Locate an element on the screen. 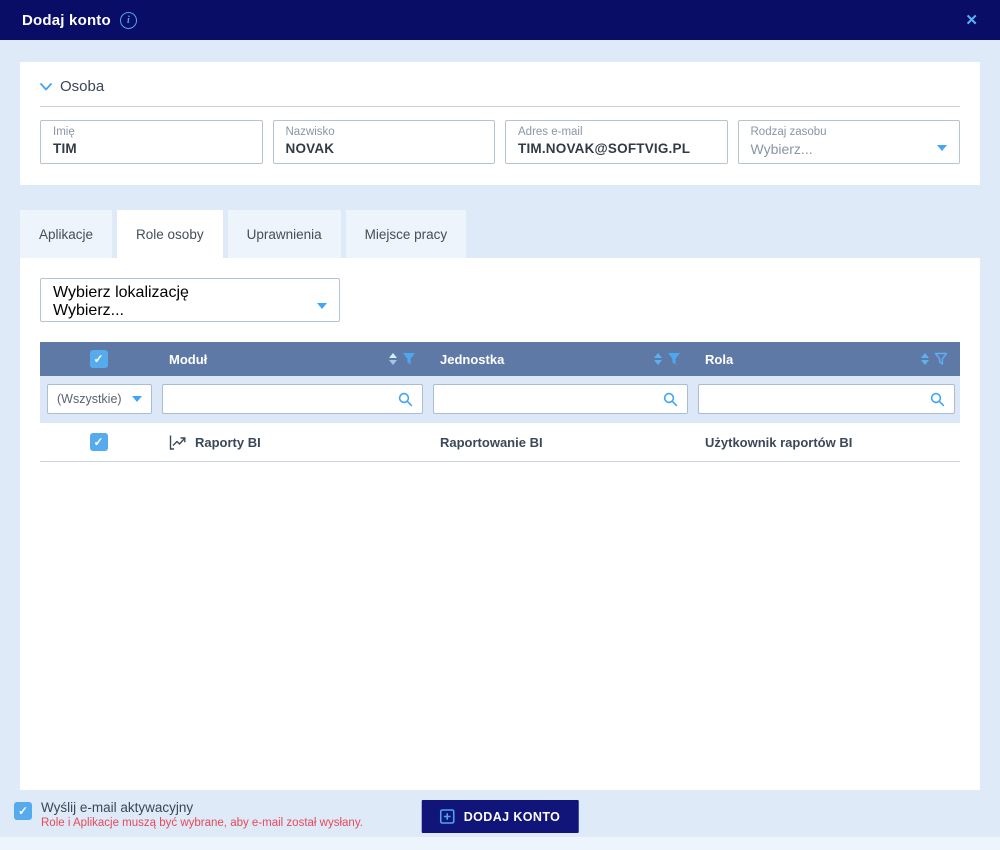 The width and height of the screenshot is (1000, 850). column-header-jednostka: Jednostka is located at coordinates (560, 359).